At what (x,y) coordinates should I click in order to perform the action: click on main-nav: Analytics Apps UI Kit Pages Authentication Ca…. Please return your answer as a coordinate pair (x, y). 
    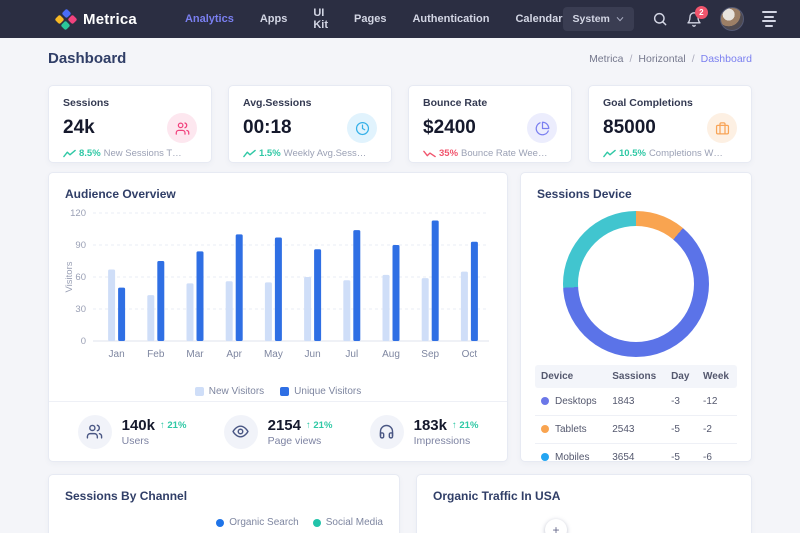
    Looking at the image, I should click on (374, 19).